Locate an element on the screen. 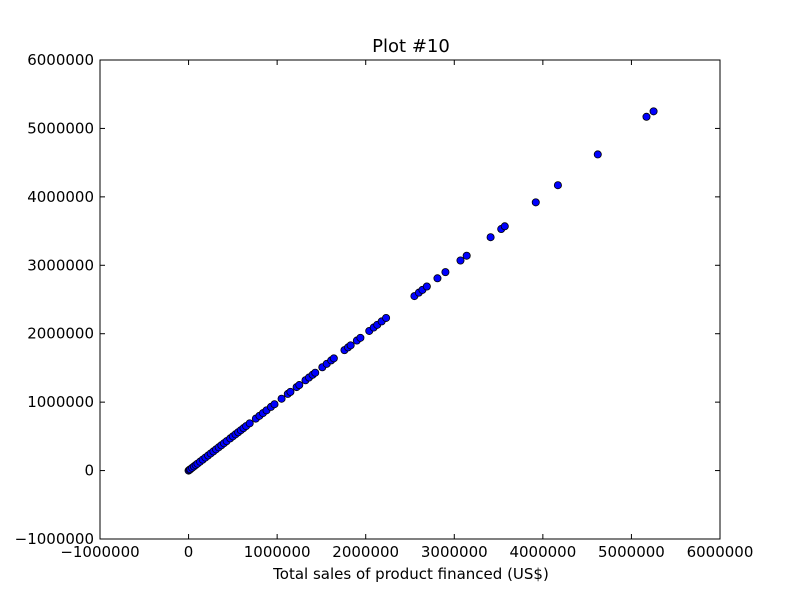 The image size is (800, 600). x-tick-label: 2000000 is located at coordinates (365, 552).